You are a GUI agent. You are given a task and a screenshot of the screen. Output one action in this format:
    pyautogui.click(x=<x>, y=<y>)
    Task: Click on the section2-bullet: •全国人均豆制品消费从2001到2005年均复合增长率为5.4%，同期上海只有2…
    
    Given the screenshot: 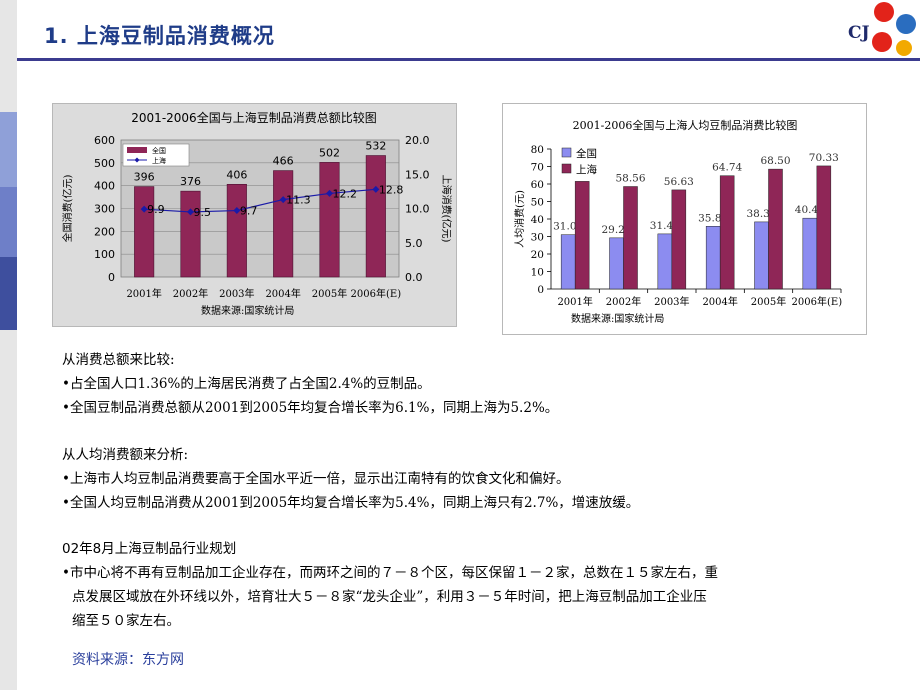 What is the action you would take?
    pyautogui.click(x=351, y=503)
    